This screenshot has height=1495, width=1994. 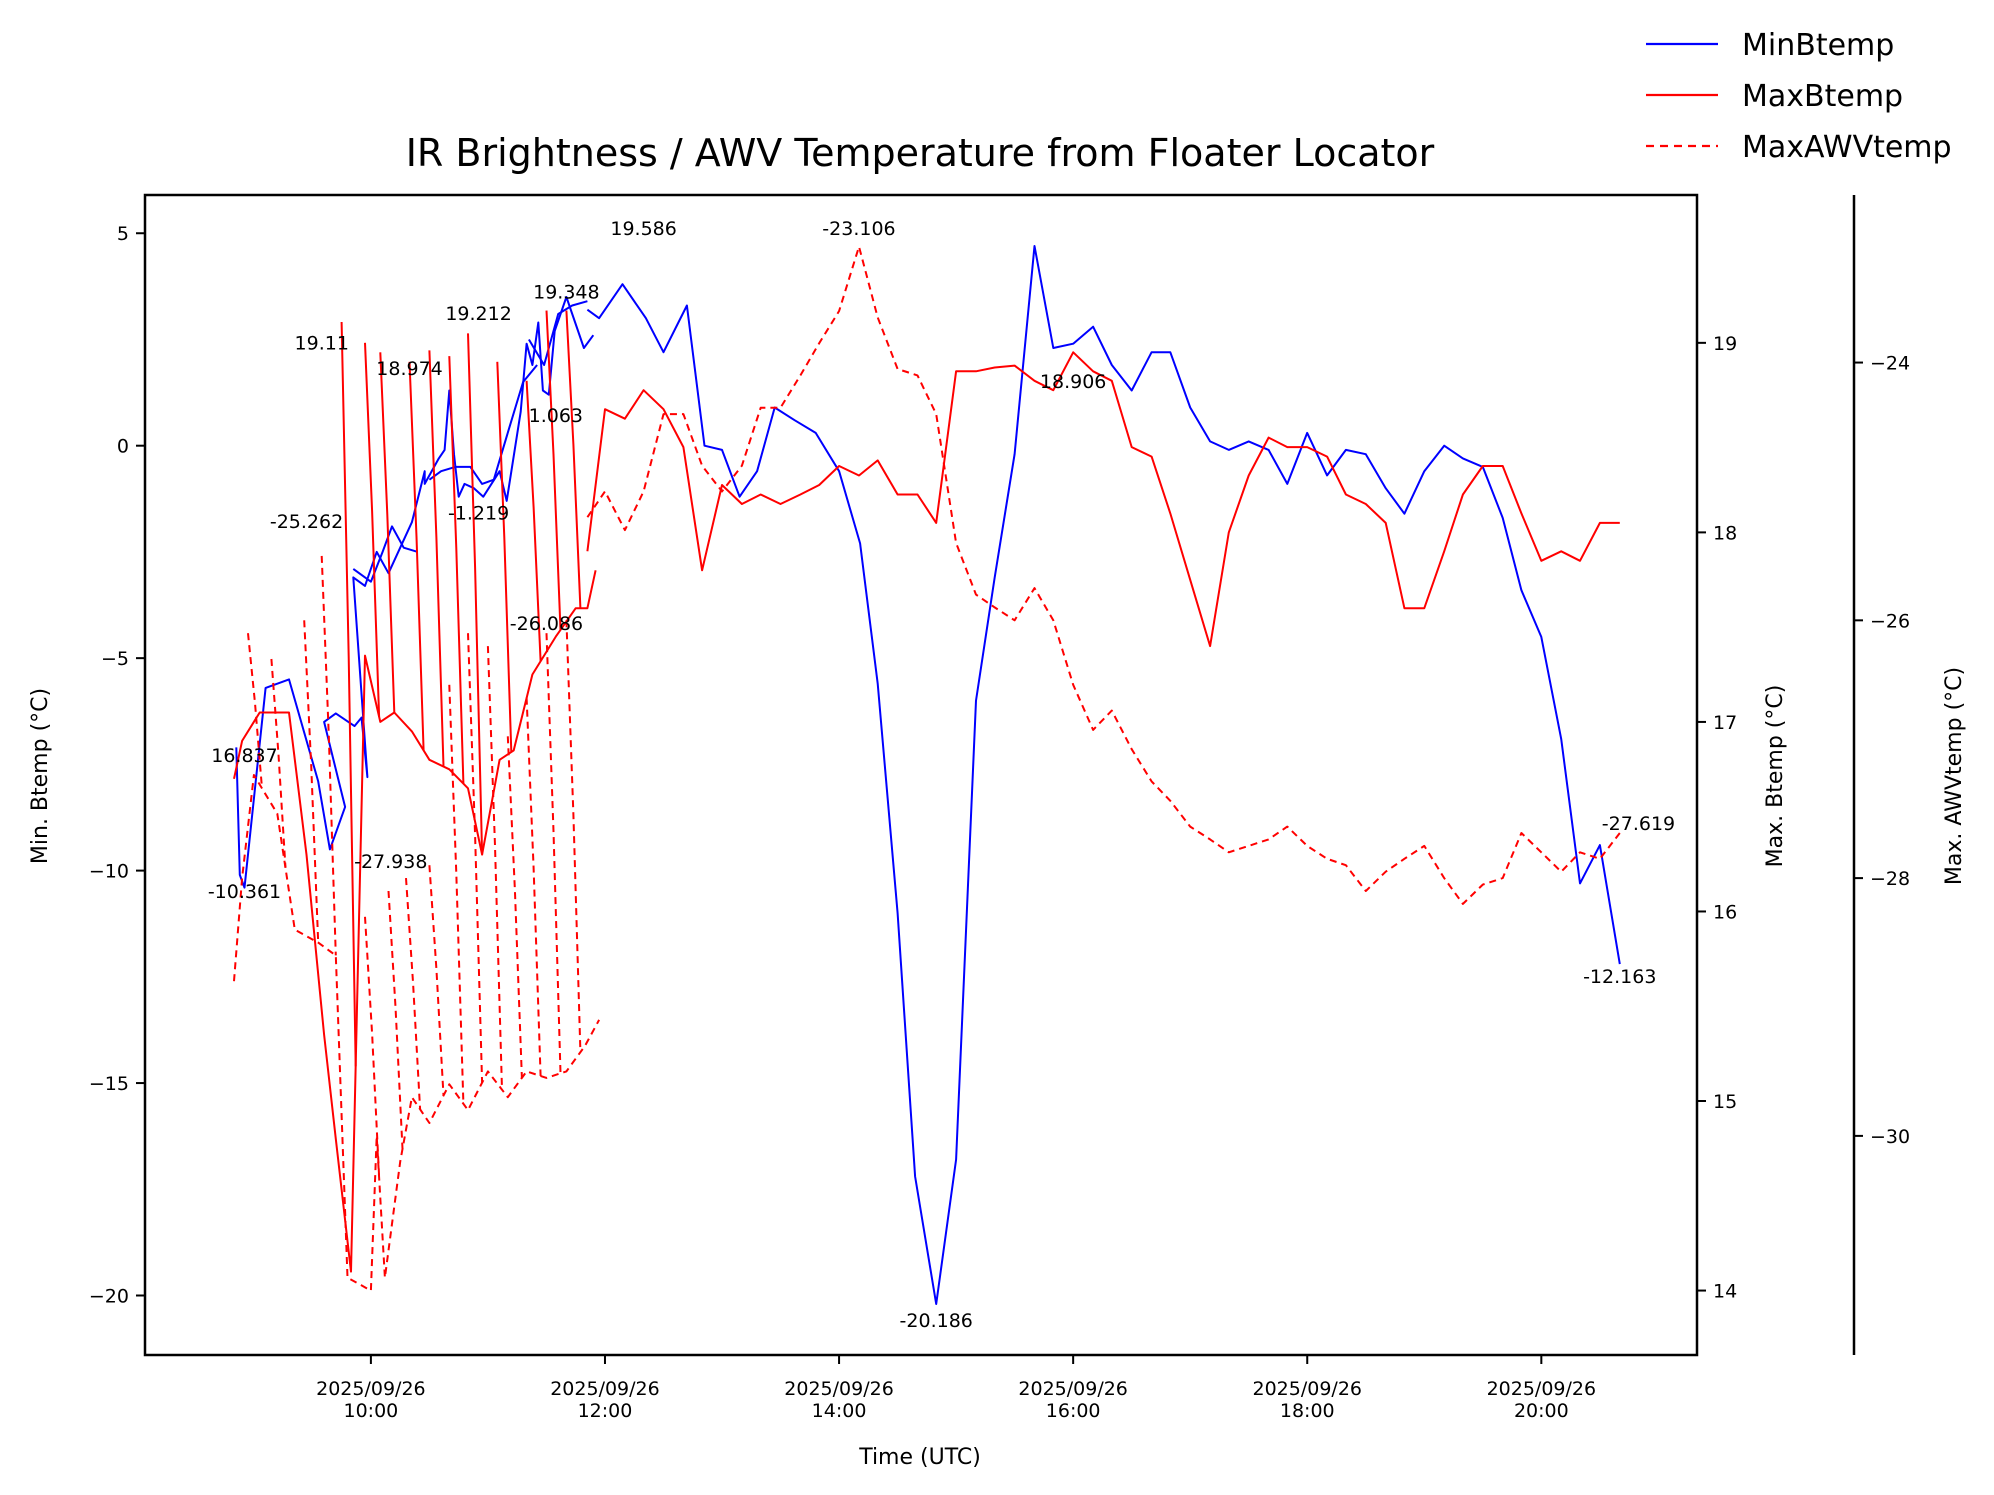 What do you see at coordinates (556, 416) in the screenshot?
I see `data-annotation-7: 1.063` at bounding box center [556, 416].